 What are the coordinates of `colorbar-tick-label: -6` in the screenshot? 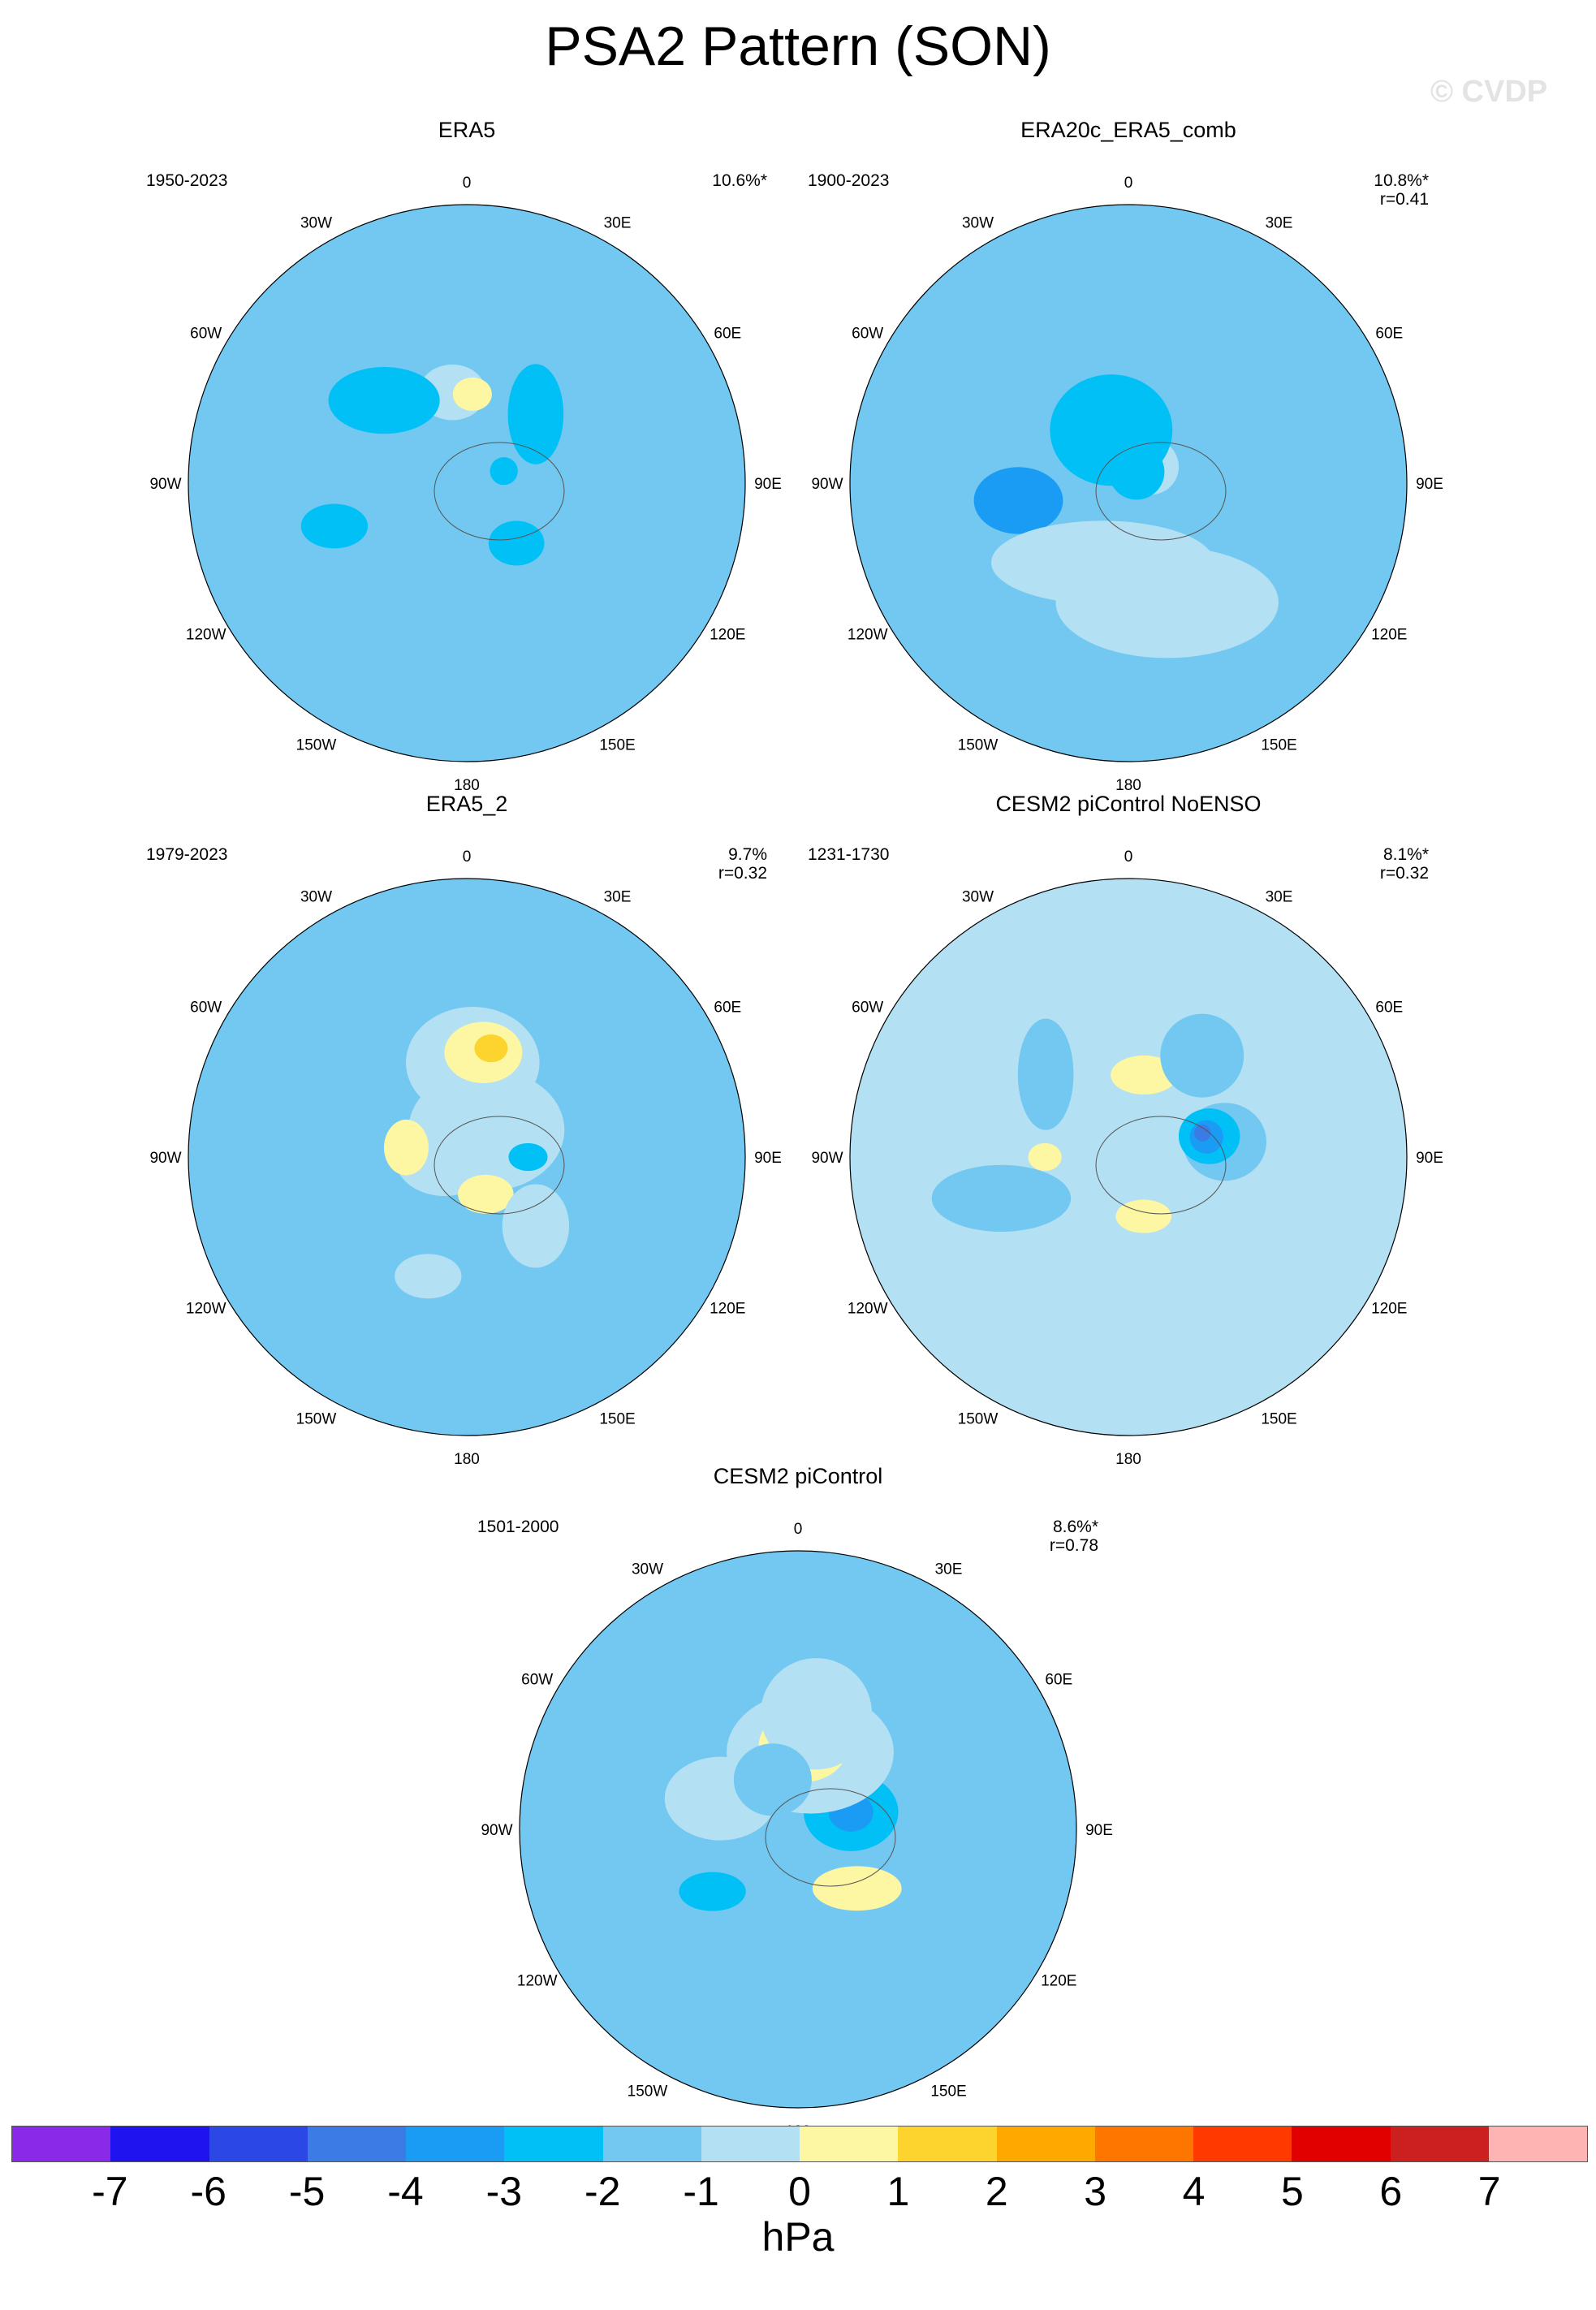 It's located at (208, 2191).